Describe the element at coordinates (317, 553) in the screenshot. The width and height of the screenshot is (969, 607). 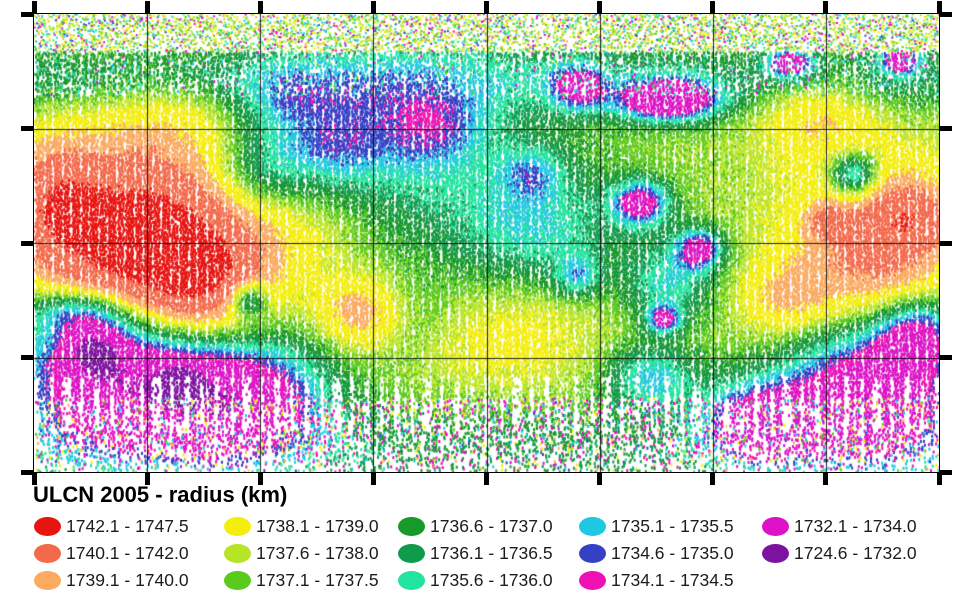
I see `legend-label: 1737.6 - 1738.0` at that location.